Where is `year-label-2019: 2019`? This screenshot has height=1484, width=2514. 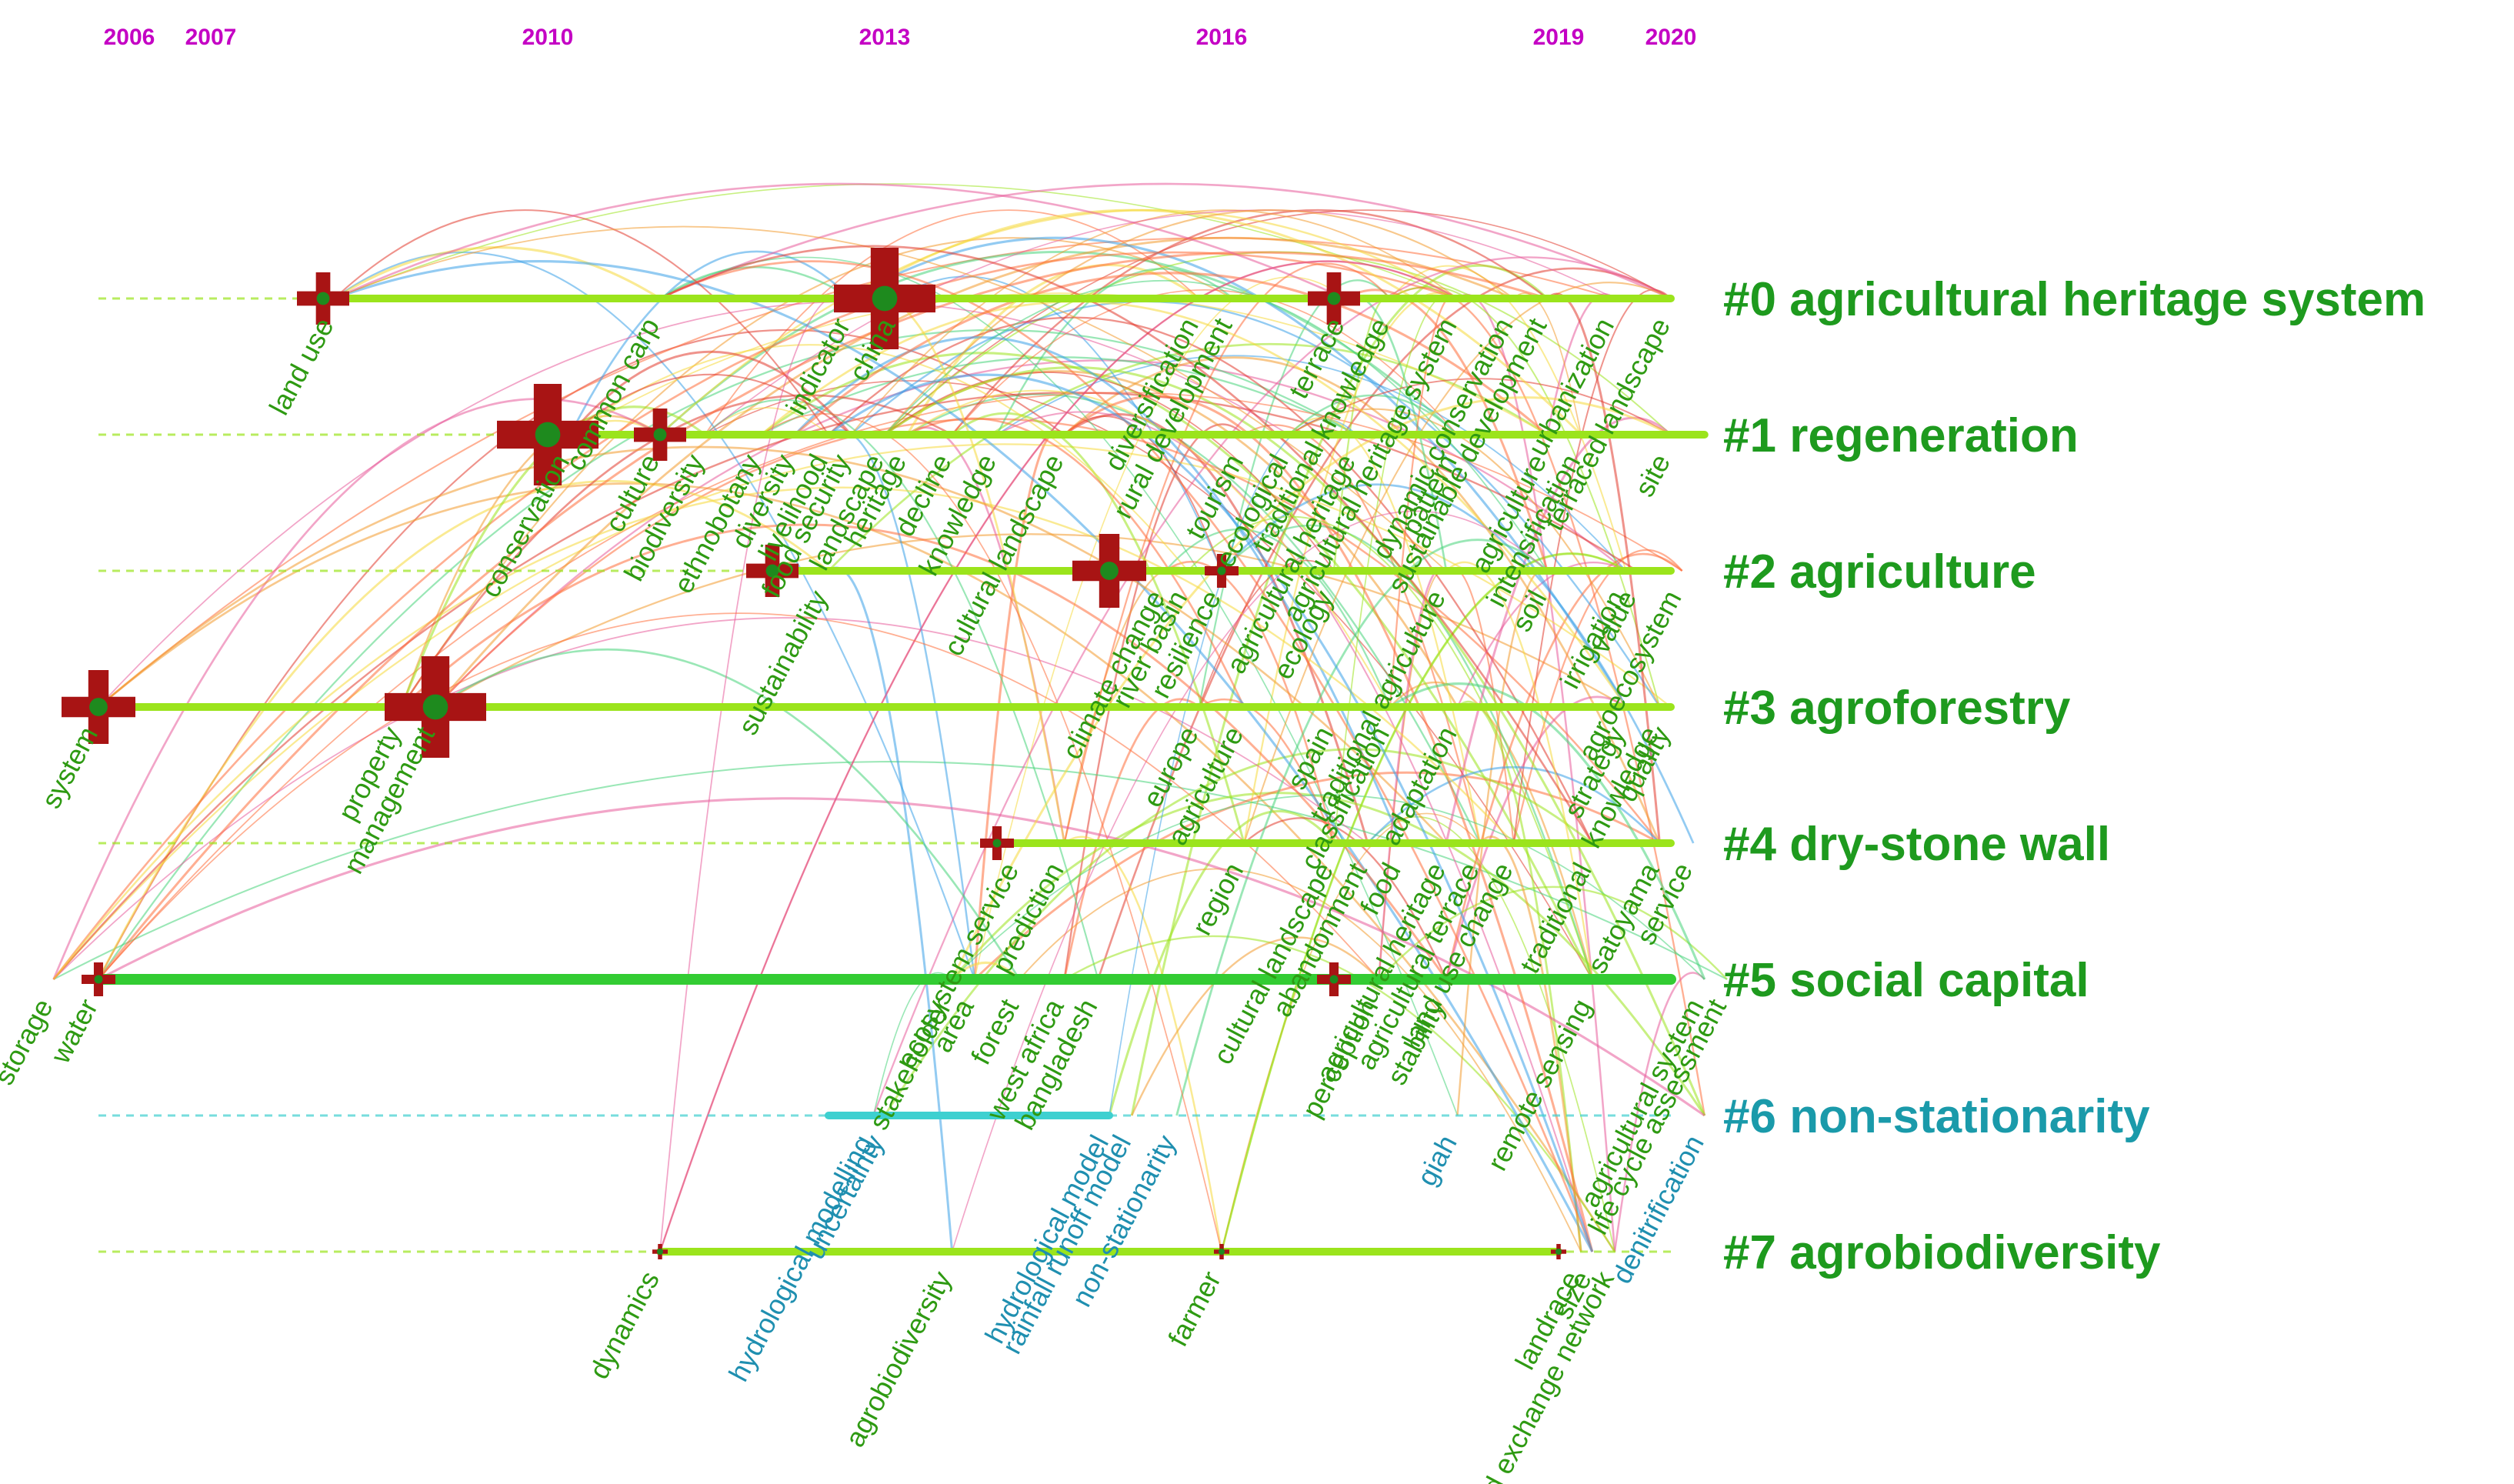 year-label-2019: 2019 is located at coordinates (1559, 38).